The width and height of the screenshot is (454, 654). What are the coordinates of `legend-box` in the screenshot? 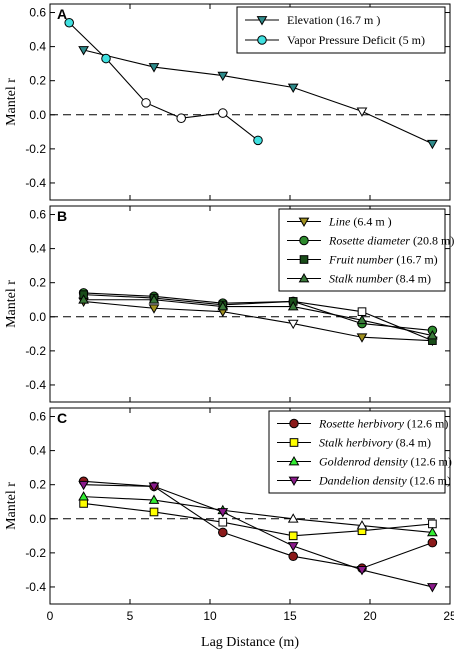 It's located at (341, 30).